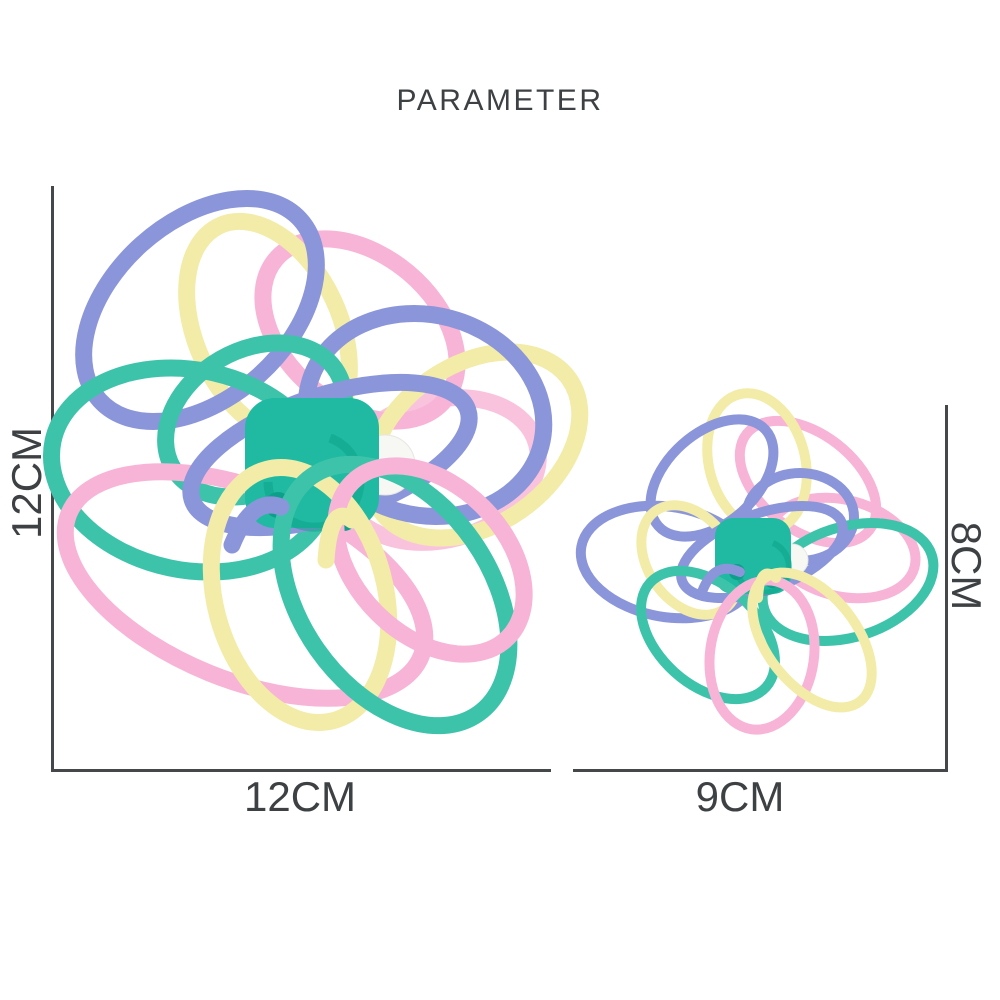 This screenshot has height=1000, width=1000. Describe the element at coordinates (740, 796) in the screenshot. I see `small-toy-width-label: 9CM` at that location.